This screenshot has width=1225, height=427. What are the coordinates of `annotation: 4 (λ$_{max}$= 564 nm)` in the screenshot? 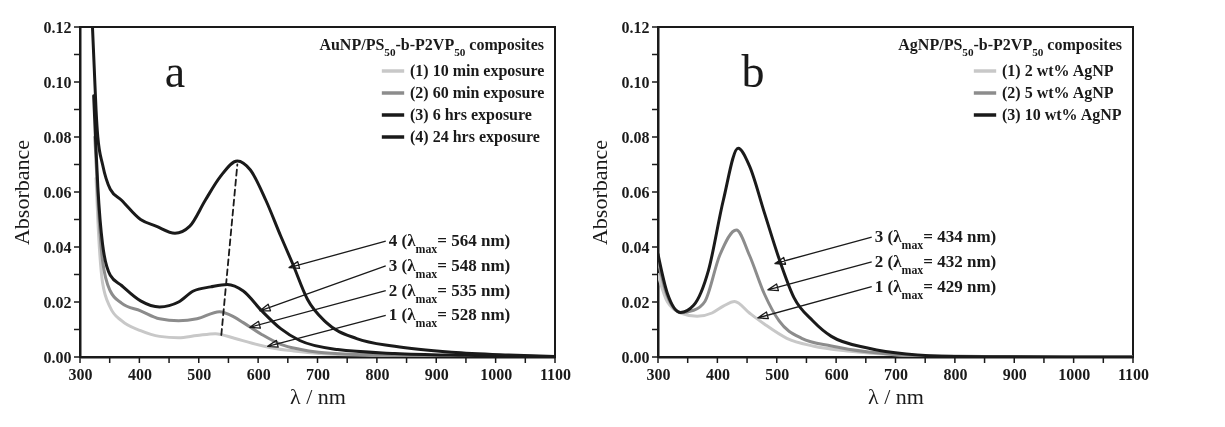 It's located at (449, 244).